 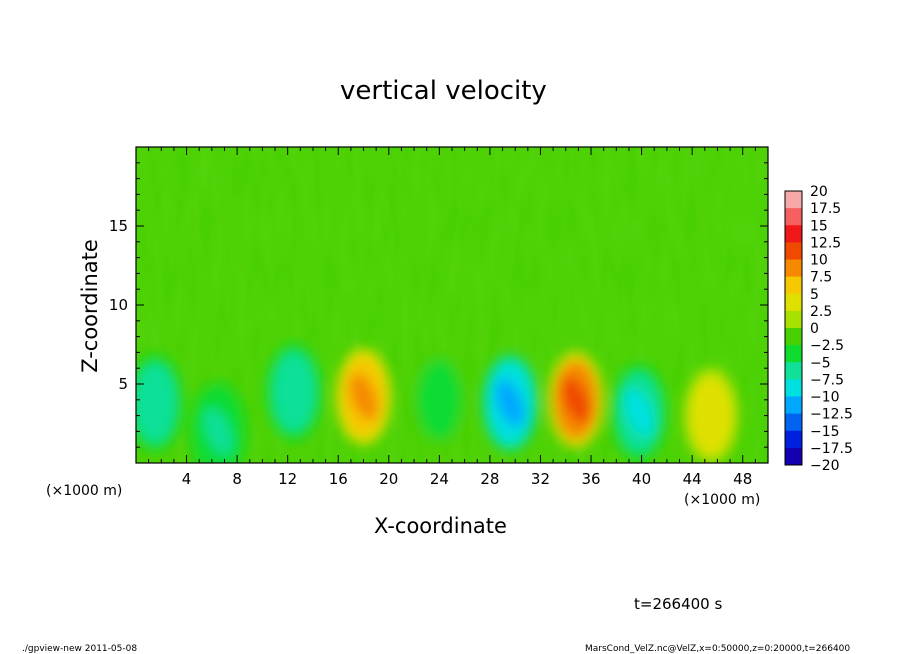 What do you see at coordinates (84, 491) in the screenshot?
I see `x-unit-left: (×1000 m)` at bounding box center [84, 491].